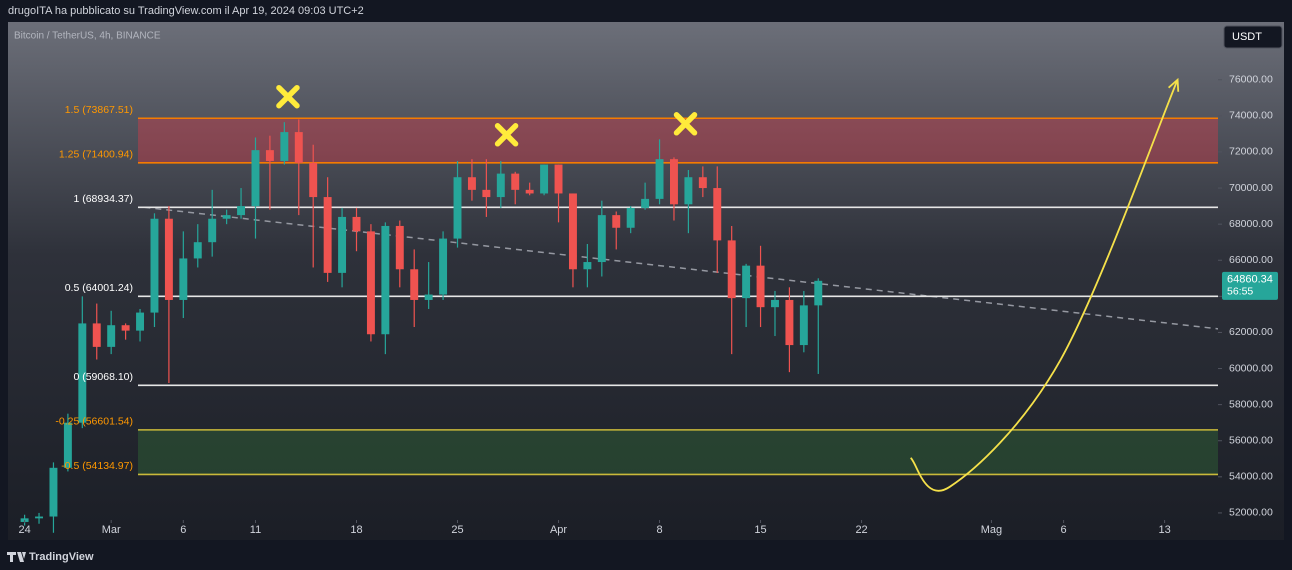 Image resolution: width=1292 pixels, height=570 pixels. I want to click on fib-level-label: -0.25 (56601.54), so click(94, 422).